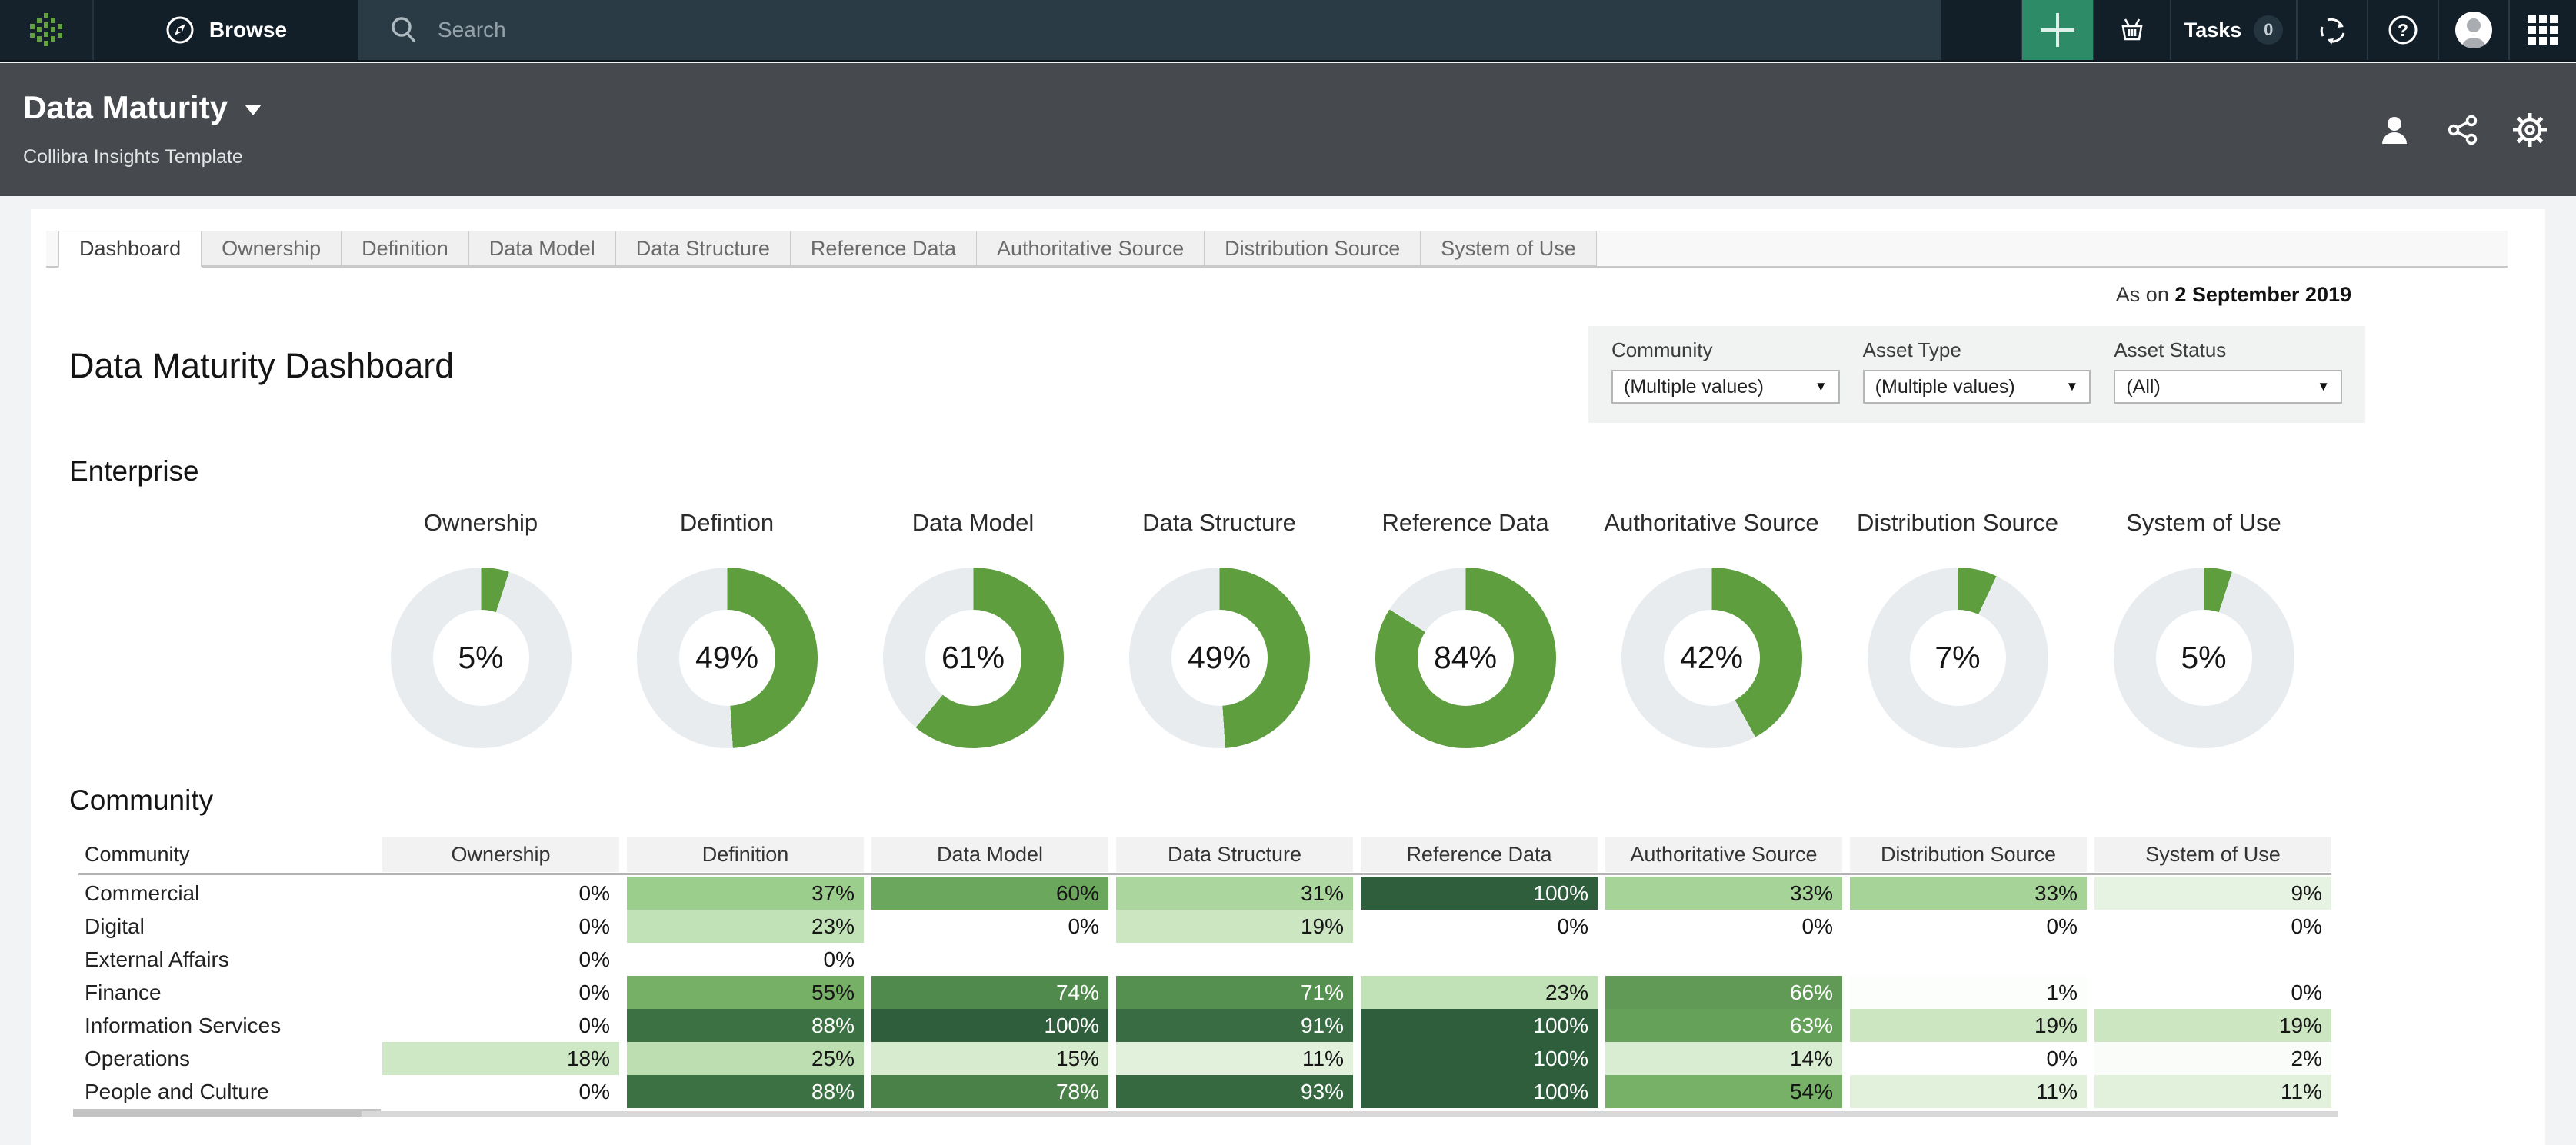 This screenshot has width=2576, height=1145. I want to click on heat-cell-commercial-authoritative-source: 33%, so click(1723, 893).